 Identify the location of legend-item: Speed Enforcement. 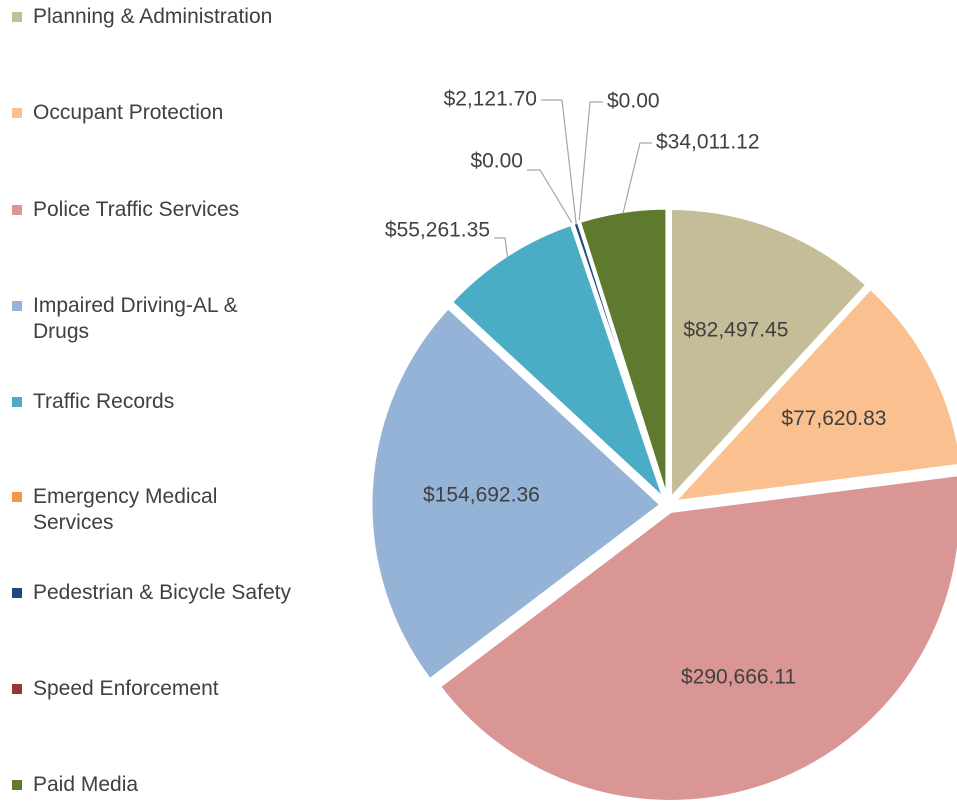
(192, 689).